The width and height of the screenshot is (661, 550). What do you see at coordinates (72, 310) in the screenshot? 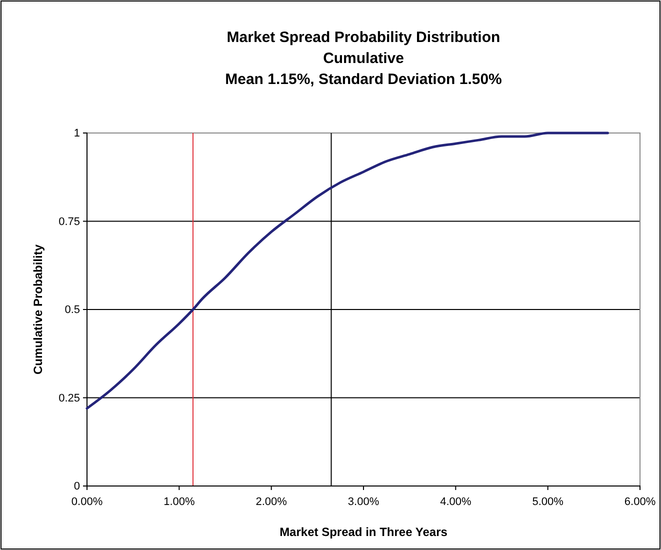
I see `y-tick-label: 0.5` at bounding box center [72, 310].